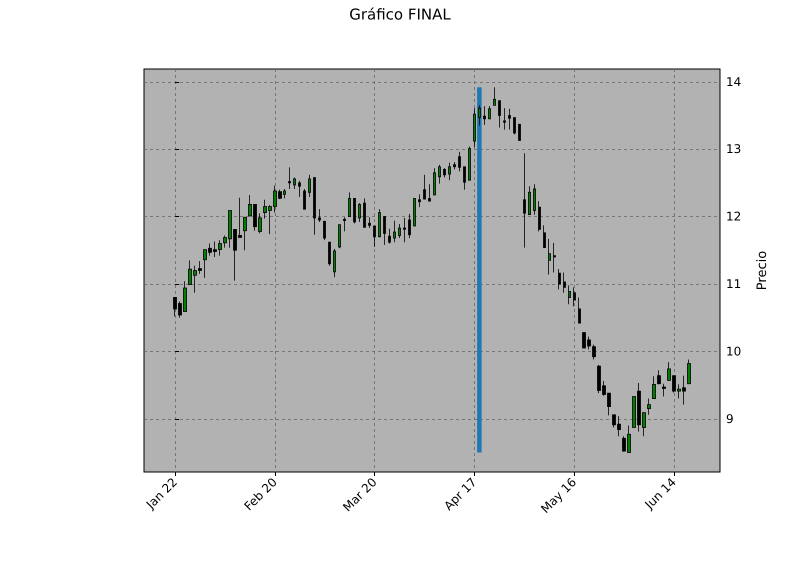 Image resolution: width=800 pixels, height=575 pixels. I want to click on y-tick-label: 14, so click(734, 81).